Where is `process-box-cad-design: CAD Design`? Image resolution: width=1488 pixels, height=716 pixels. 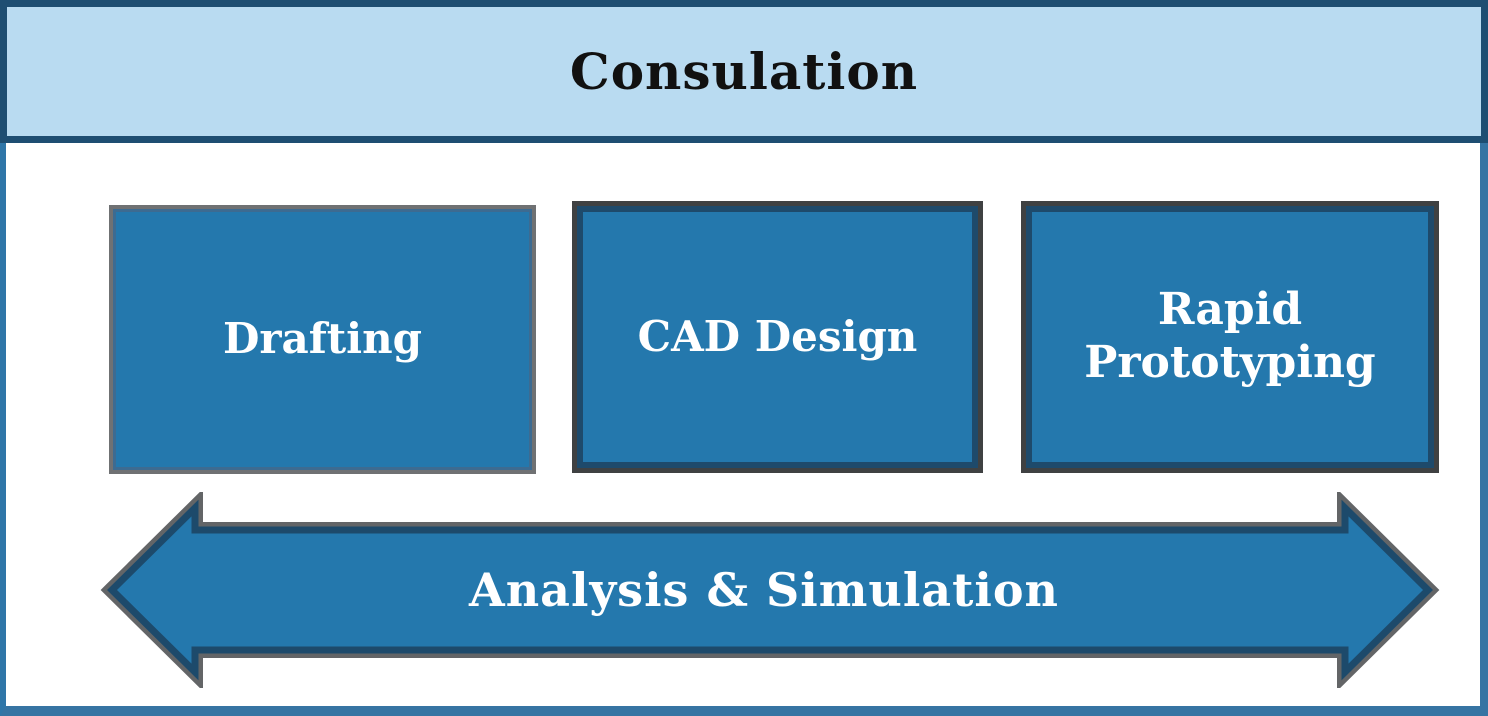
process-box-cad-design: CAD Design is located at coordinates (777, 337).